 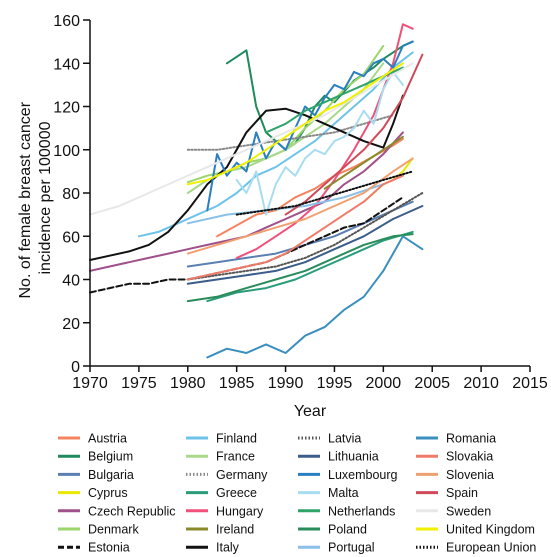 I want to click on series-line-malta, so click(x=319, y=143).